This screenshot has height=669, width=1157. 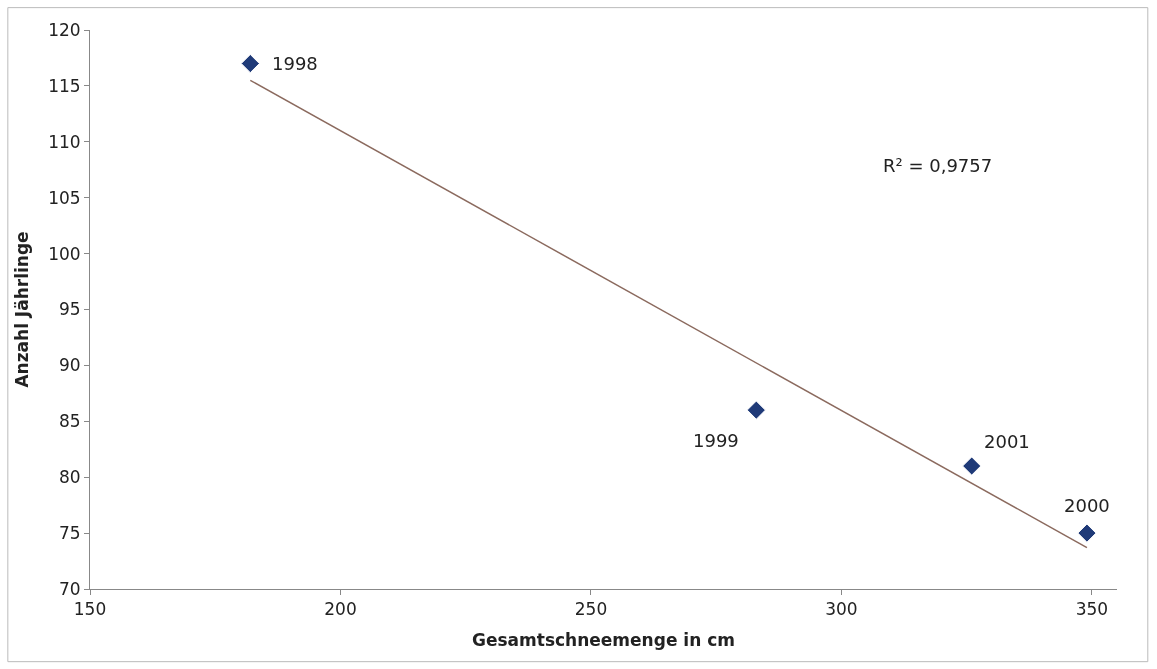 I want to click on x-axis-title: Gesamtschneemenge in cm, so click(x=603, y=639).